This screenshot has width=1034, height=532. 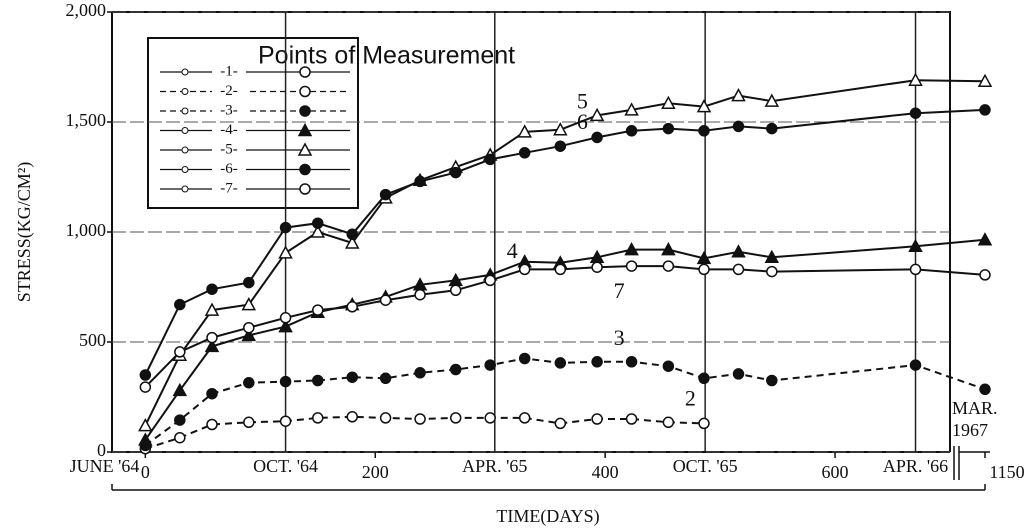 I want to click on y-tick-label: 500, so click(x=92, y=340).